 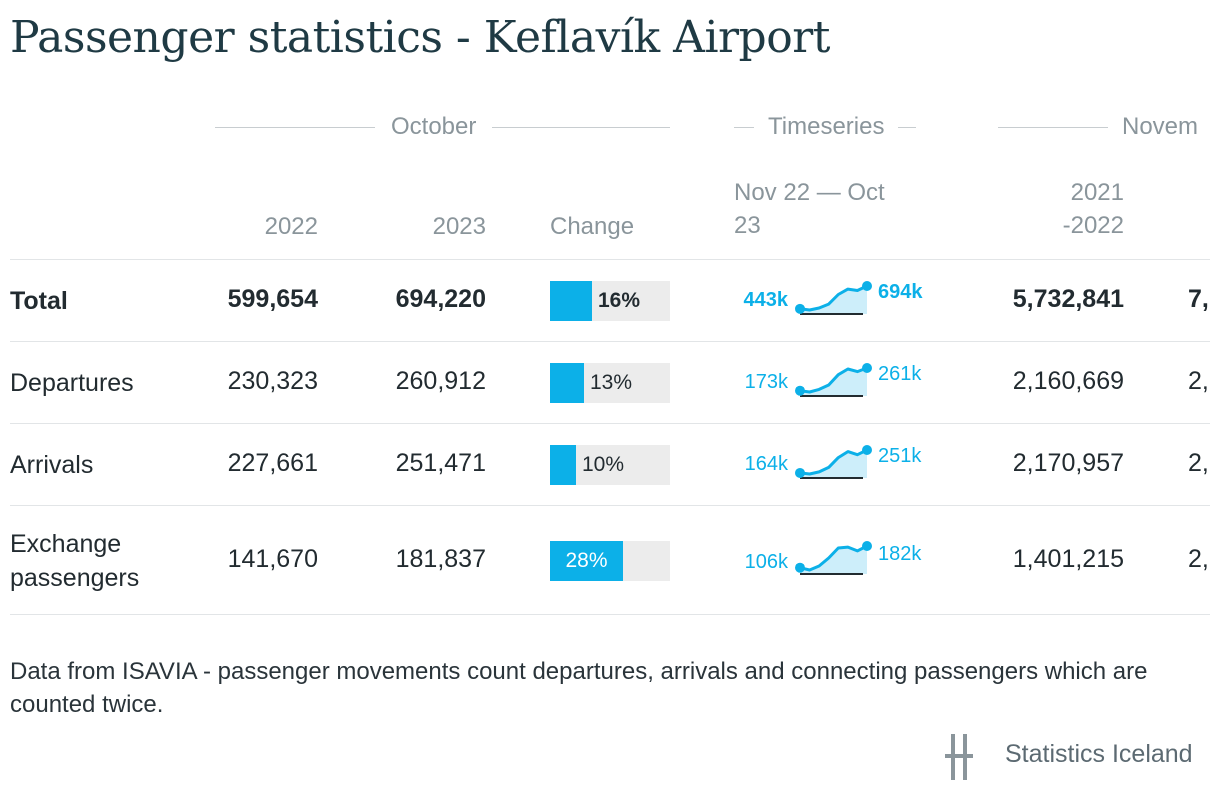 I want to click on page-title: Passenger statistics - Keflavík Airport, so click(x=420, y=37).